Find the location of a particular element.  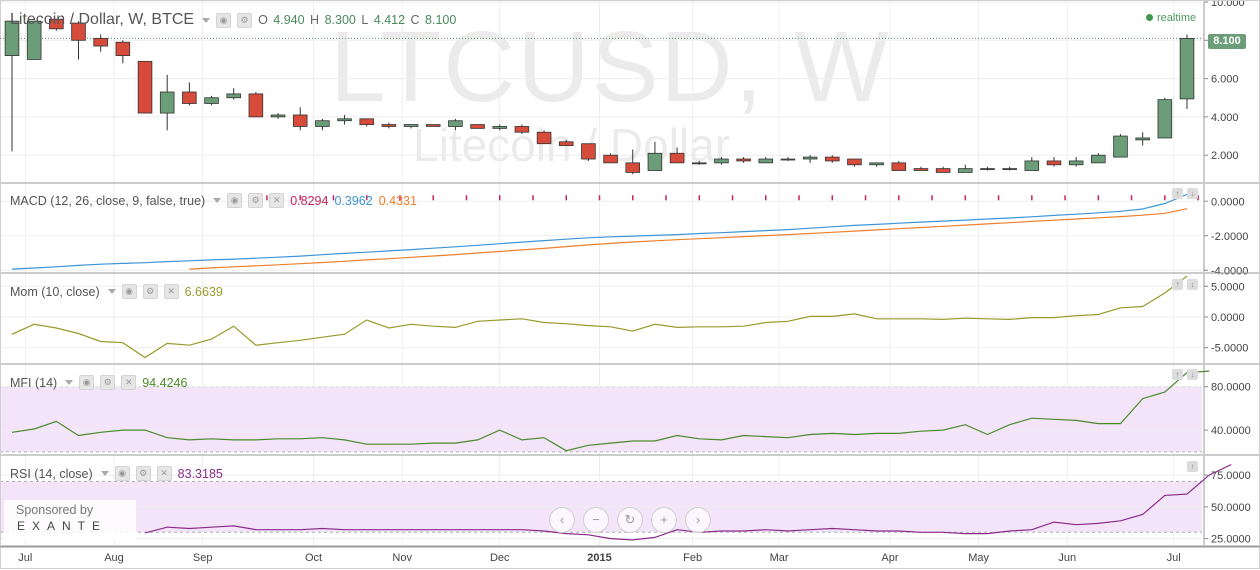

symbol-title: Litecoin / Dollar, W, BTCE is located at coordinates (102, 19).